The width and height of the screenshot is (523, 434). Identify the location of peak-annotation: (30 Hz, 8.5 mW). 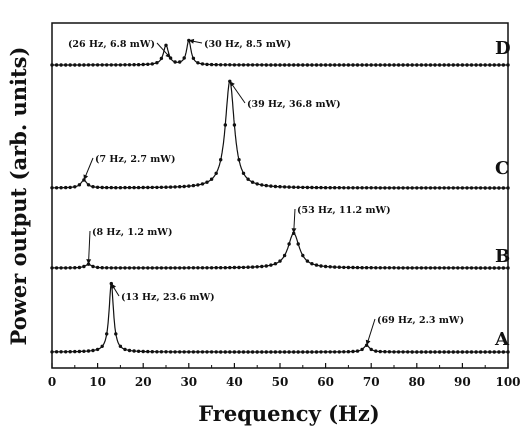
(247, 44).